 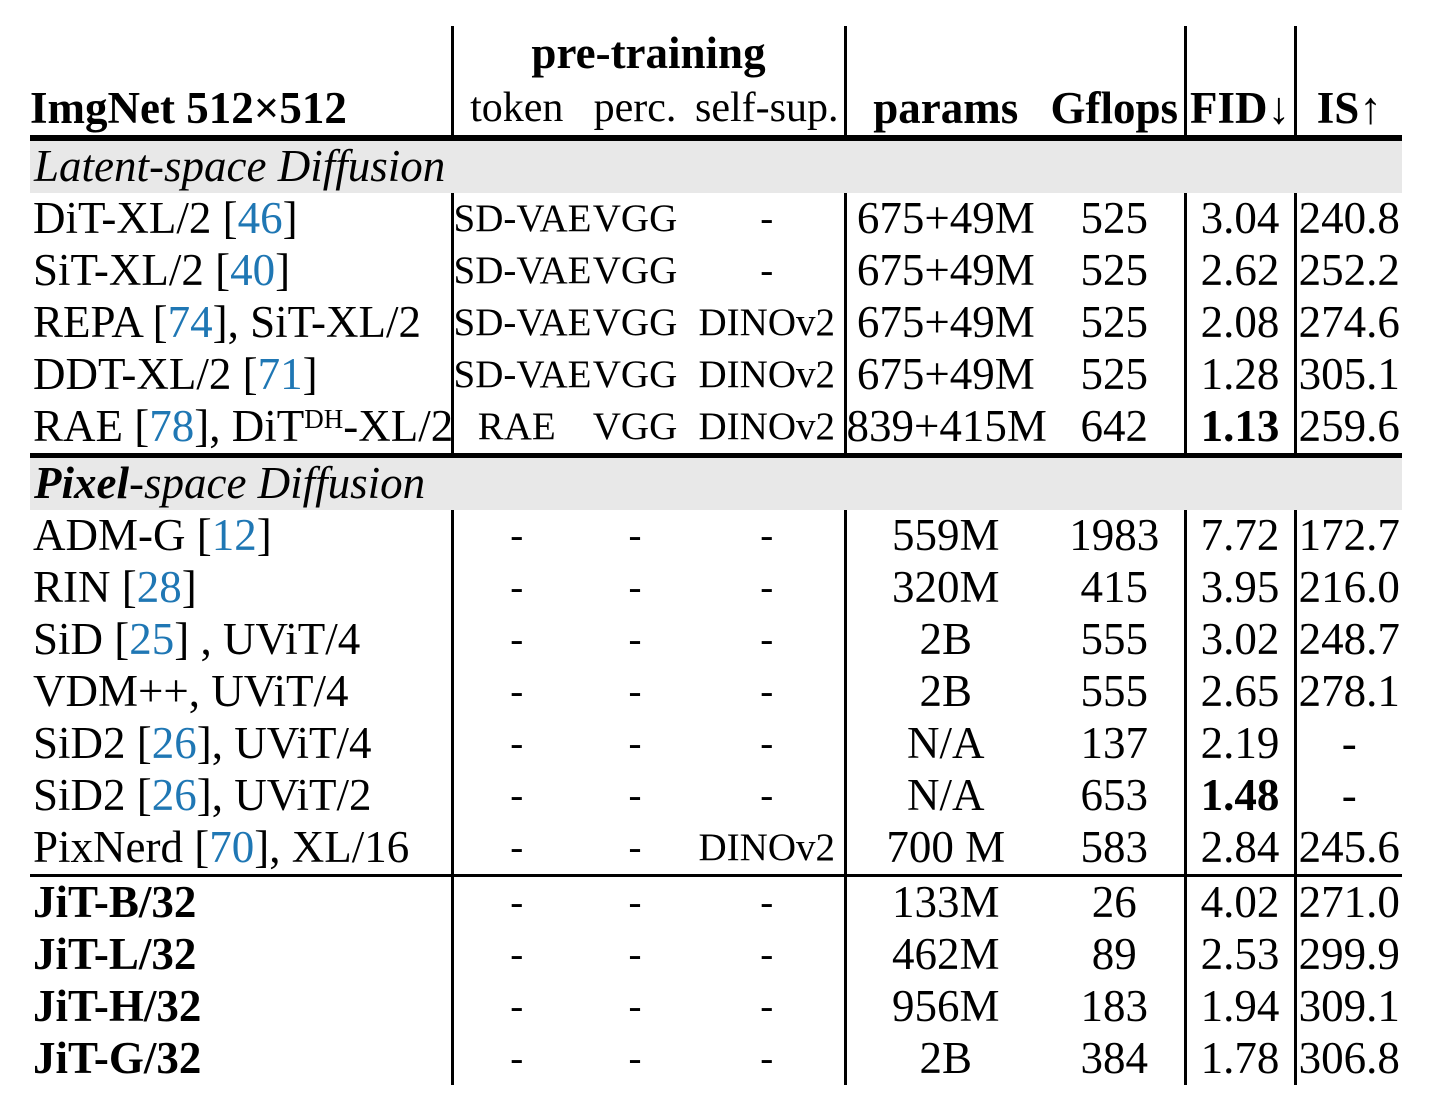 I want to click on fid-cell: 7.72, so click(x=1239, y=536).